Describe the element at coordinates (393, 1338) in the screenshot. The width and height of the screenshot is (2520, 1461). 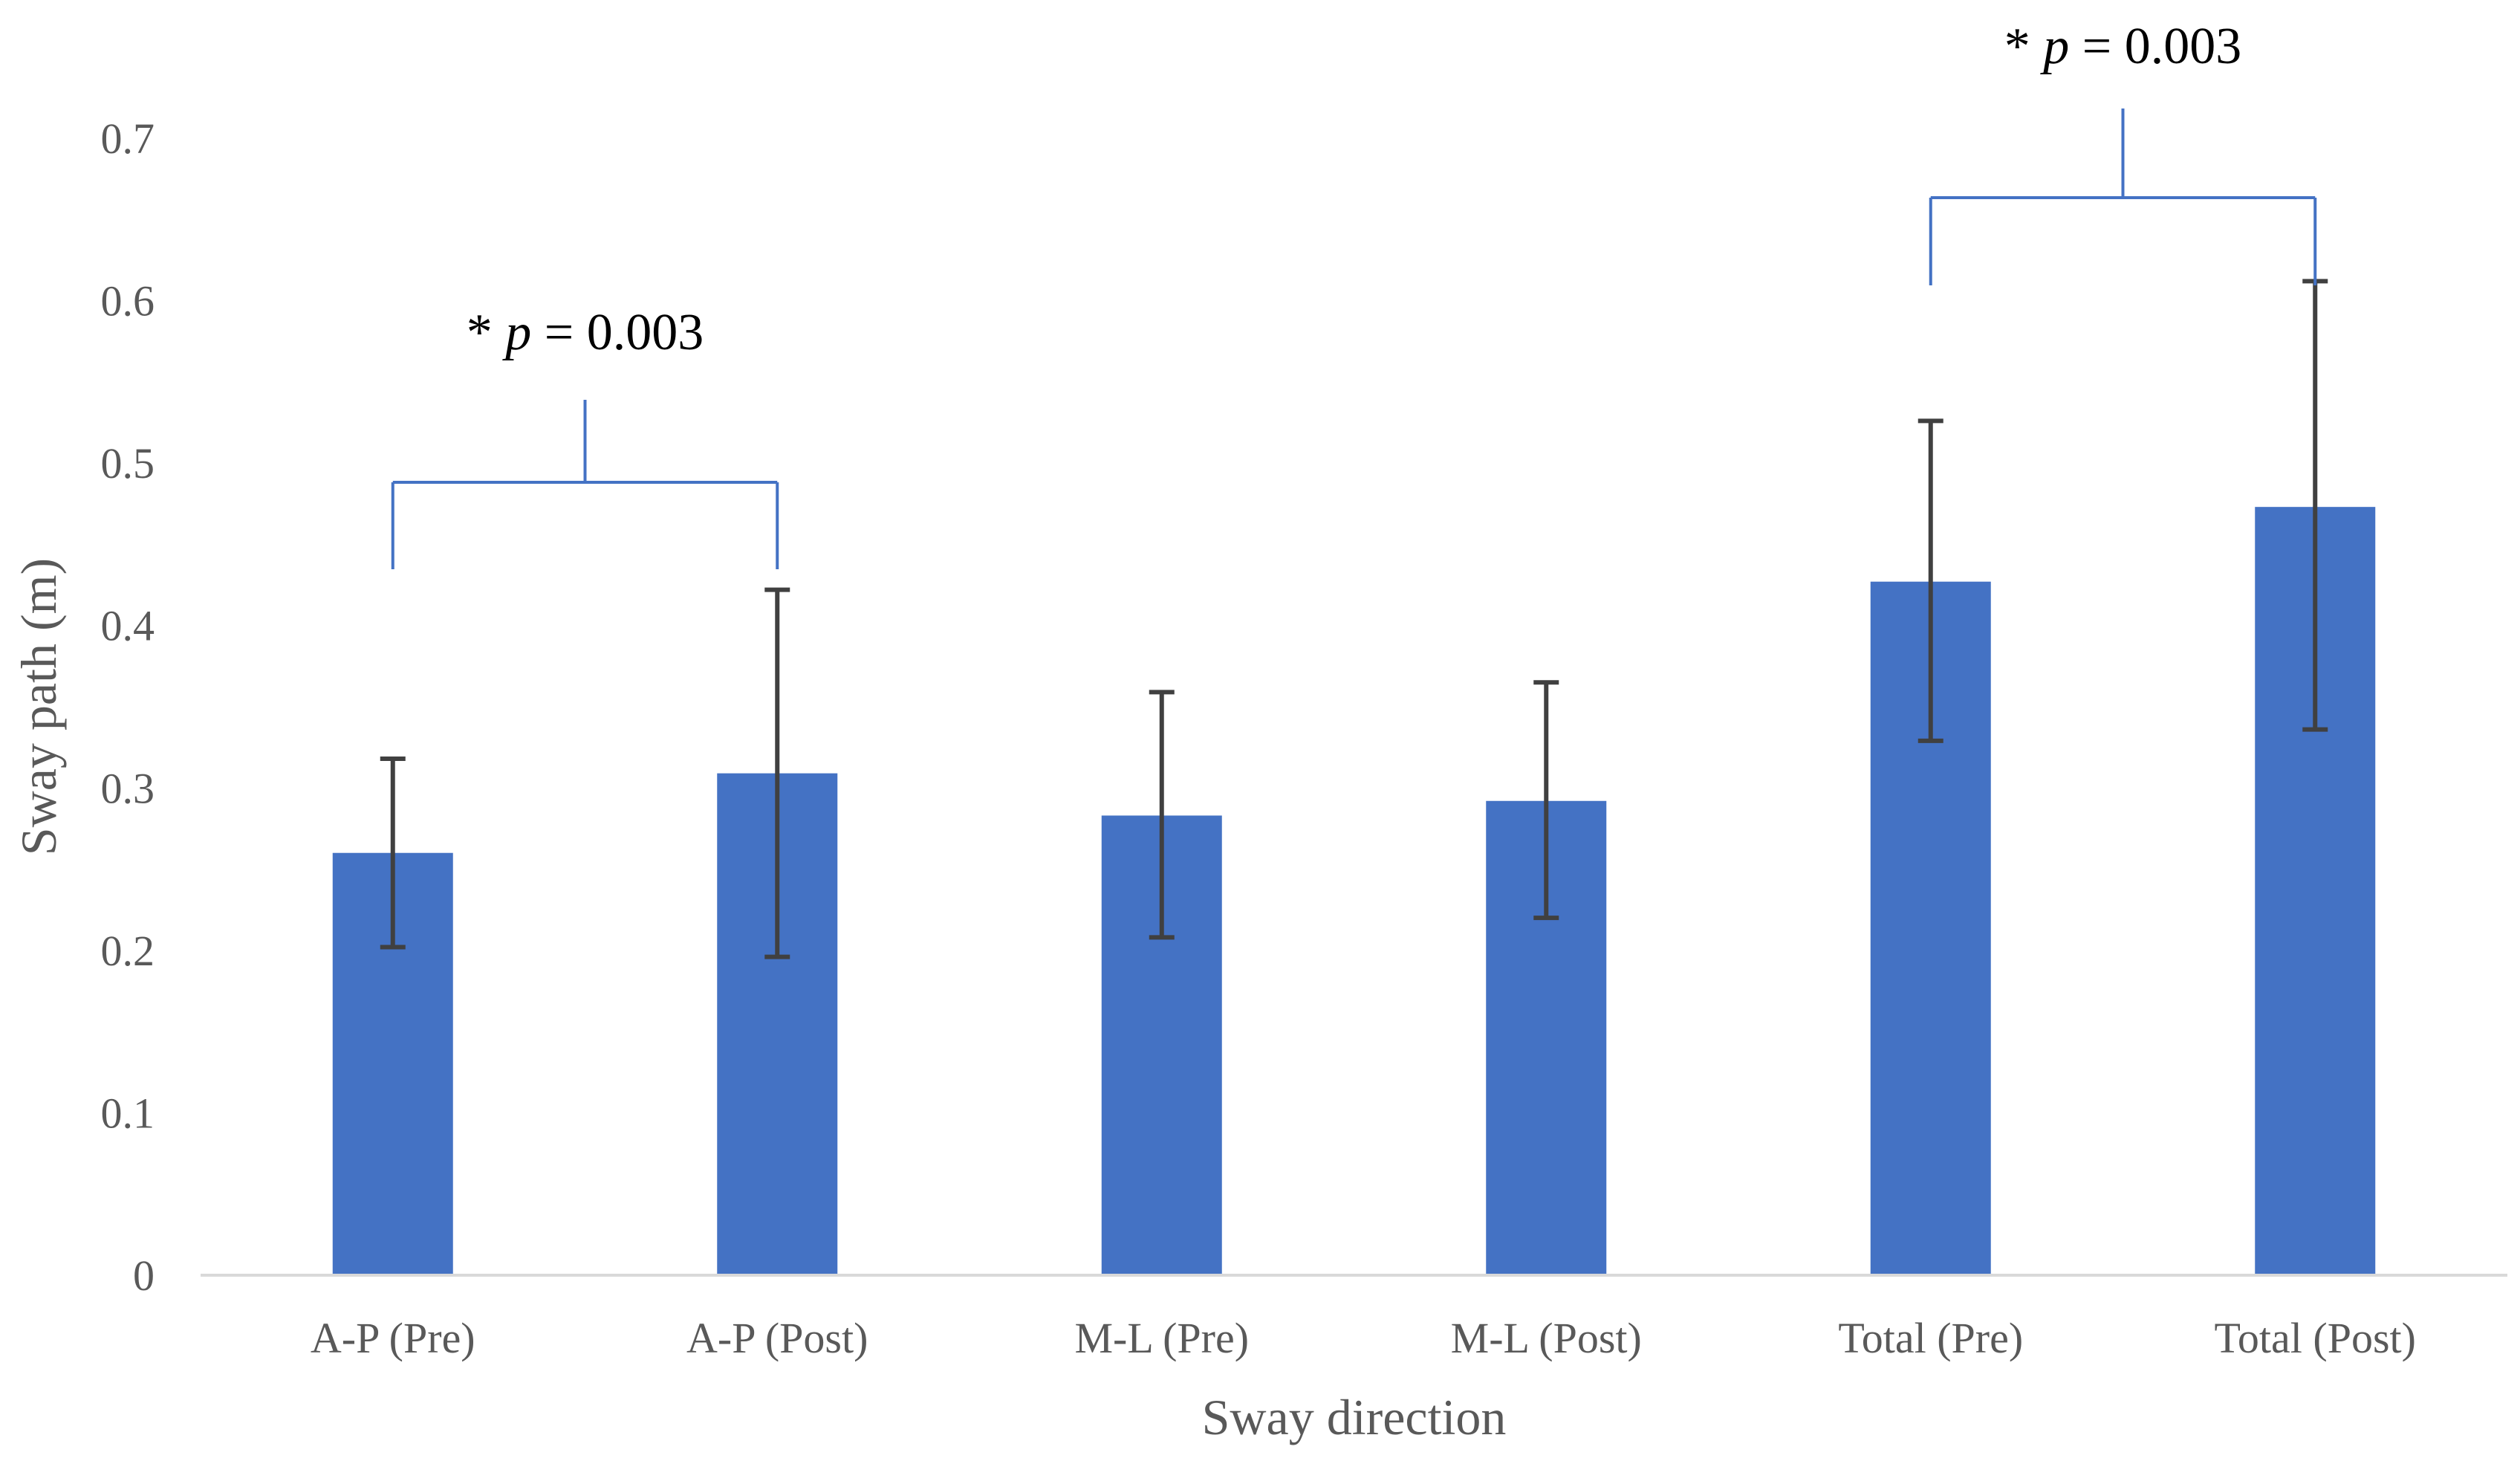
I see `x-tick-label: A-P (Pre)` at that location.